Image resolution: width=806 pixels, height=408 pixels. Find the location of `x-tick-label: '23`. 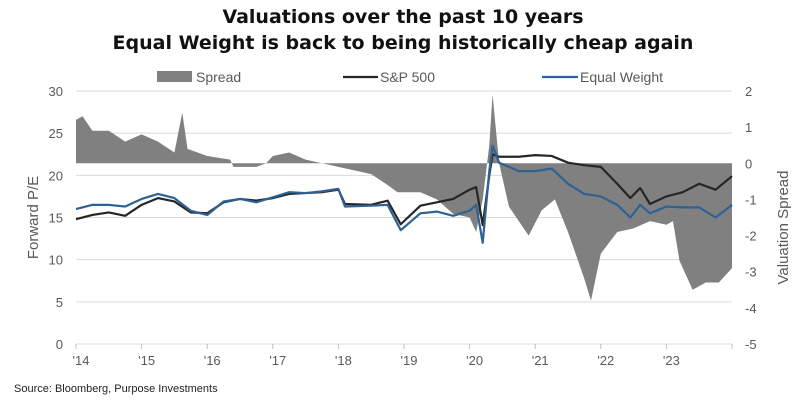

x-tick-label: '23 is located at coordinates (671, 360).